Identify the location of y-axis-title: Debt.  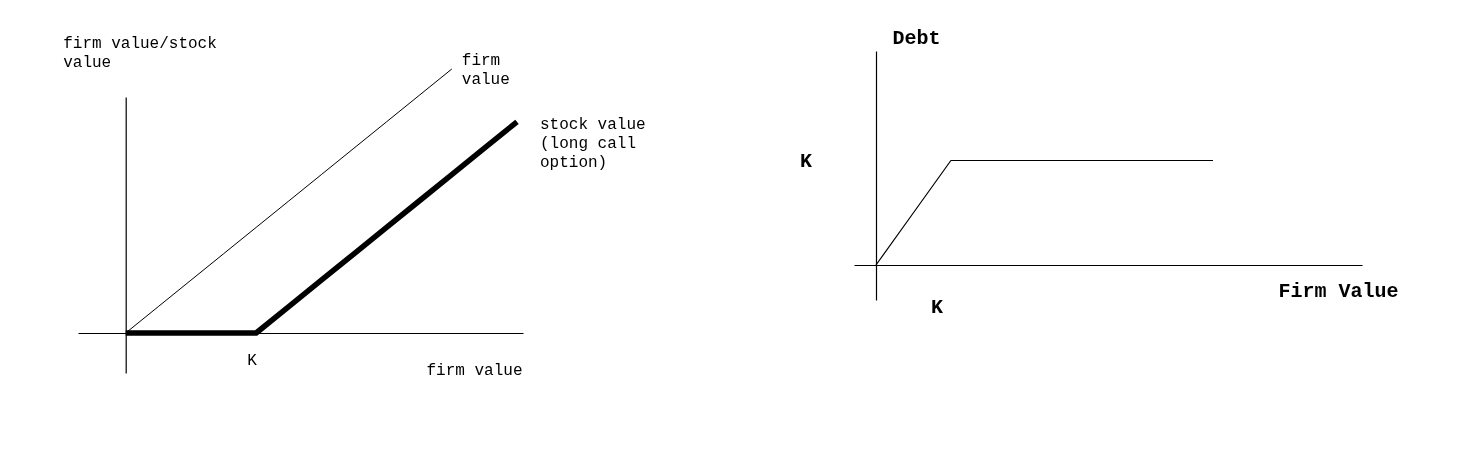
(916, 38).